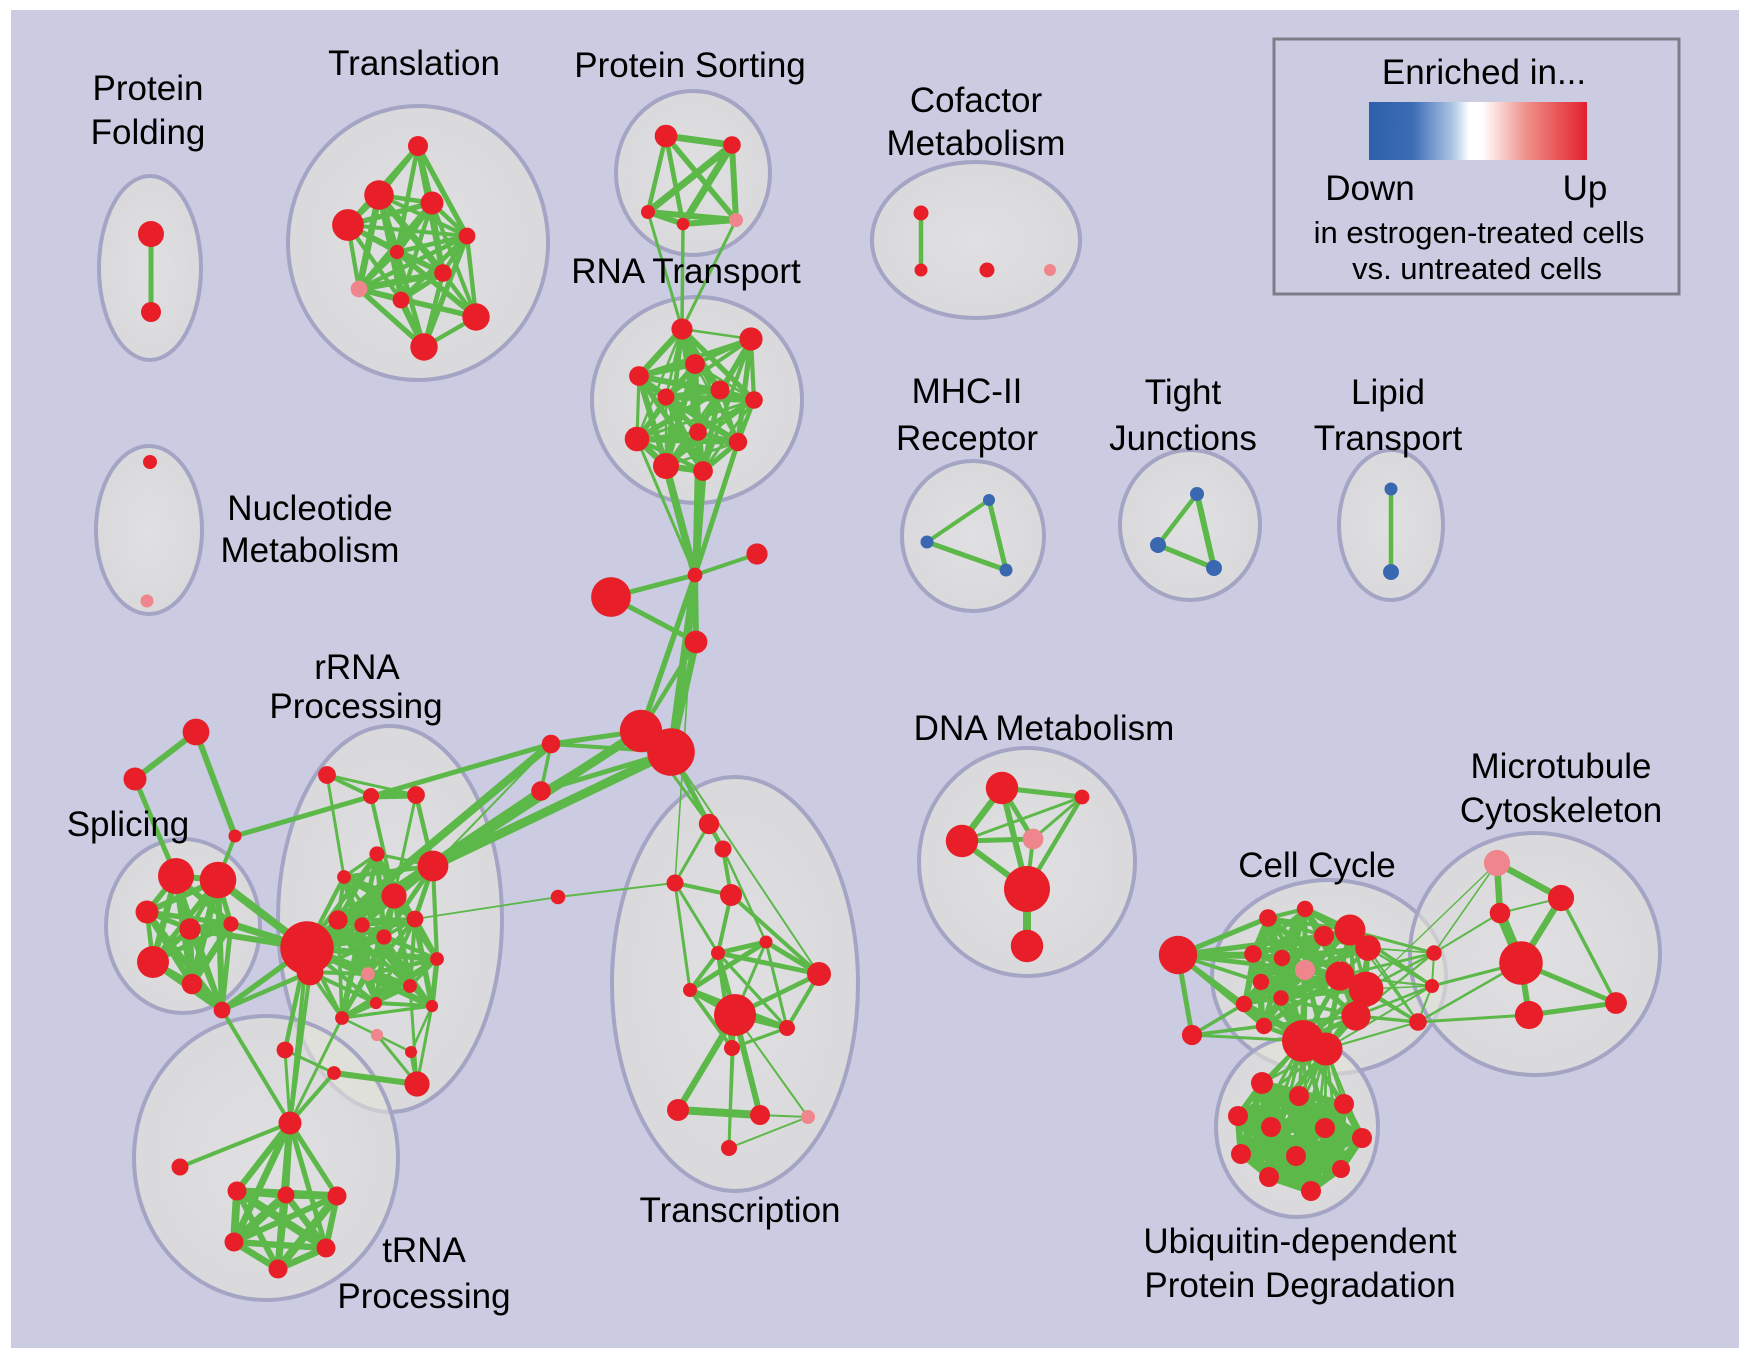 This screenshot has width=1750, height=1360. I want to click on svg-text: Receptor, so click(967, 438).